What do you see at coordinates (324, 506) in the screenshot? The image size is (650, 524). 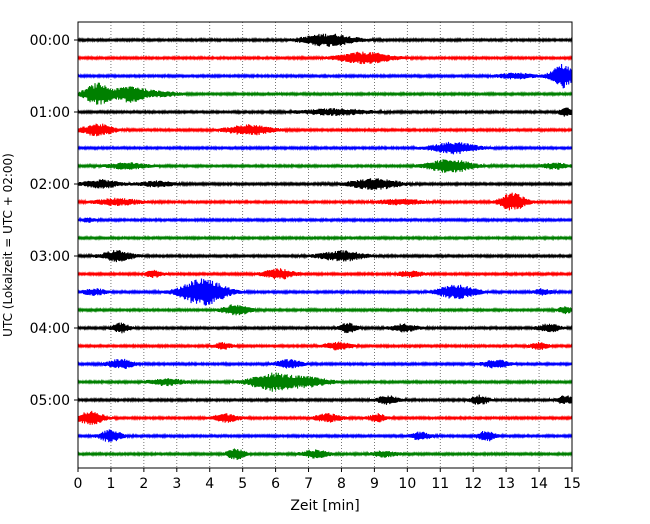 I see `x-axis-title: Zeit [min]` at bounding box center [324, 506].